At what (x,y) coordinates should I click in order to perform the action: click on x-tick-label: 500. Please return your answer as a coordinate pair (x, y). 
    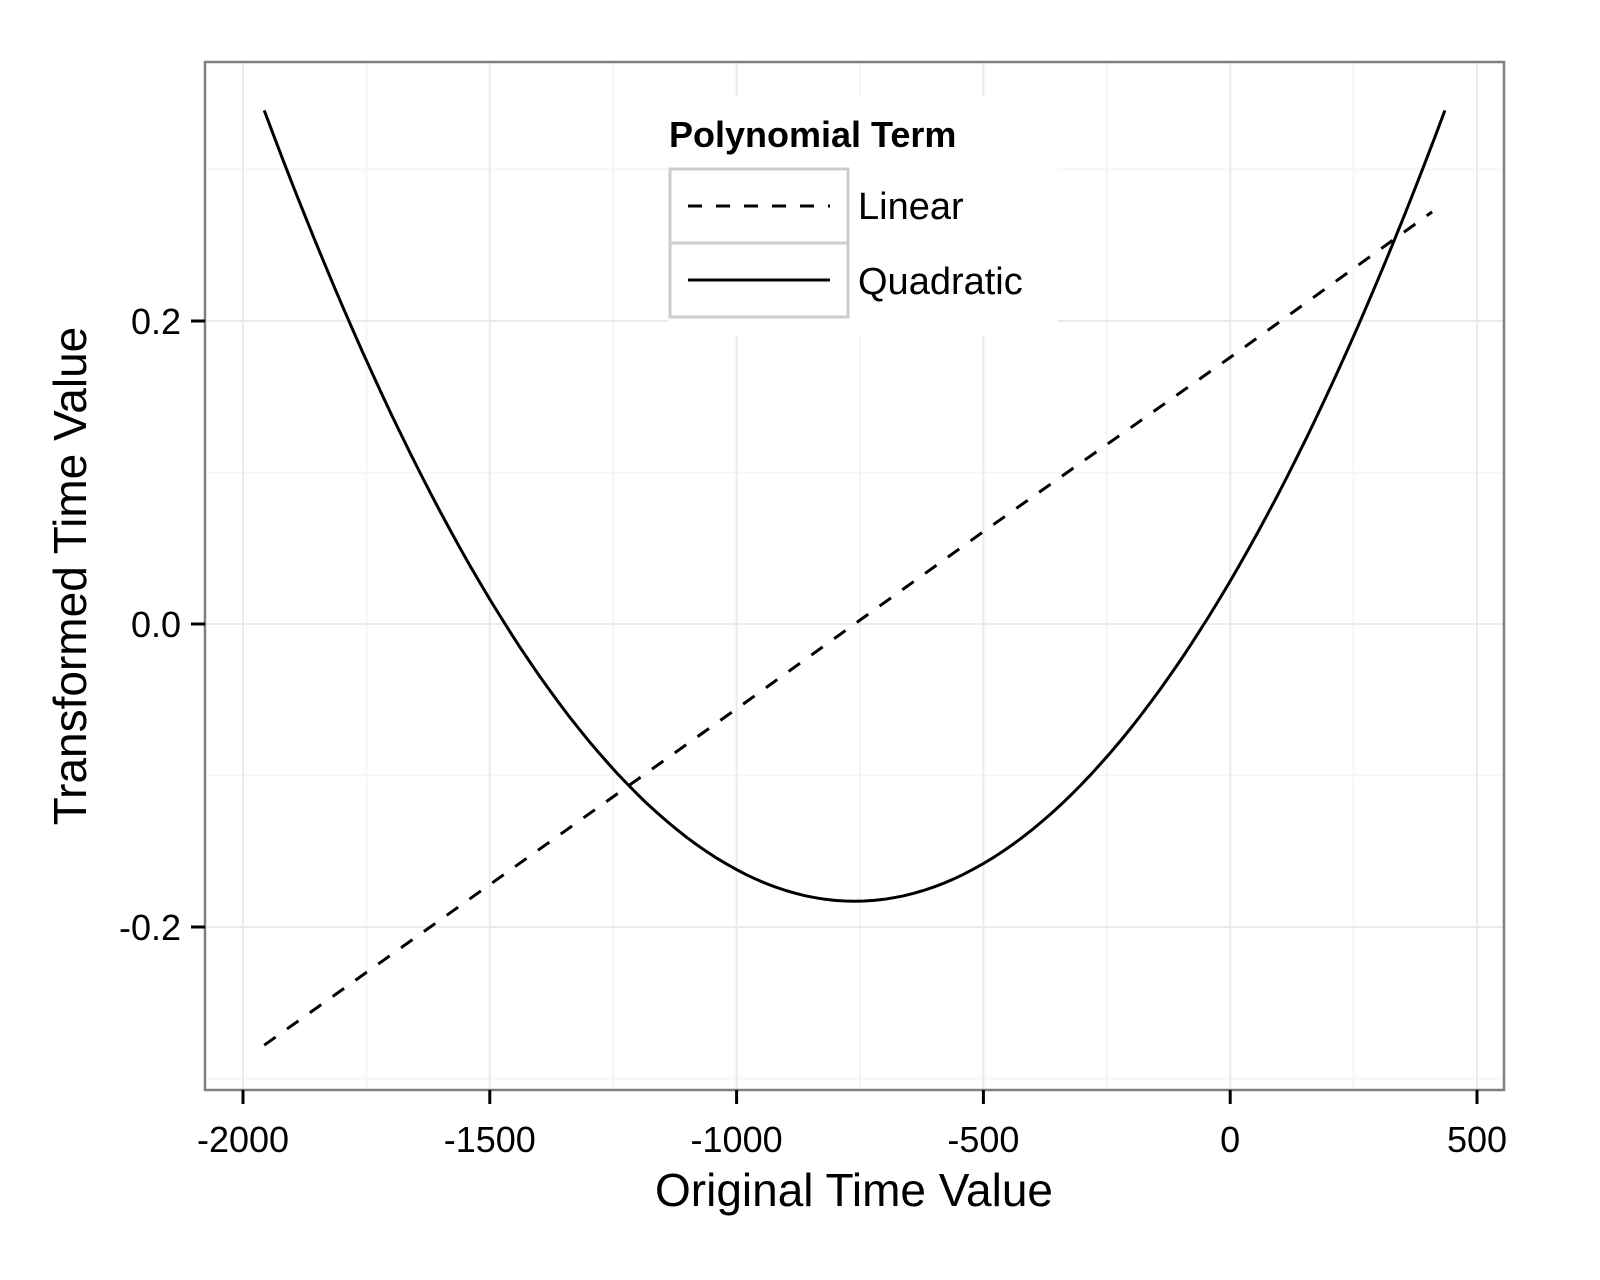
    Looking at the image, I should click on (1477, 1139).